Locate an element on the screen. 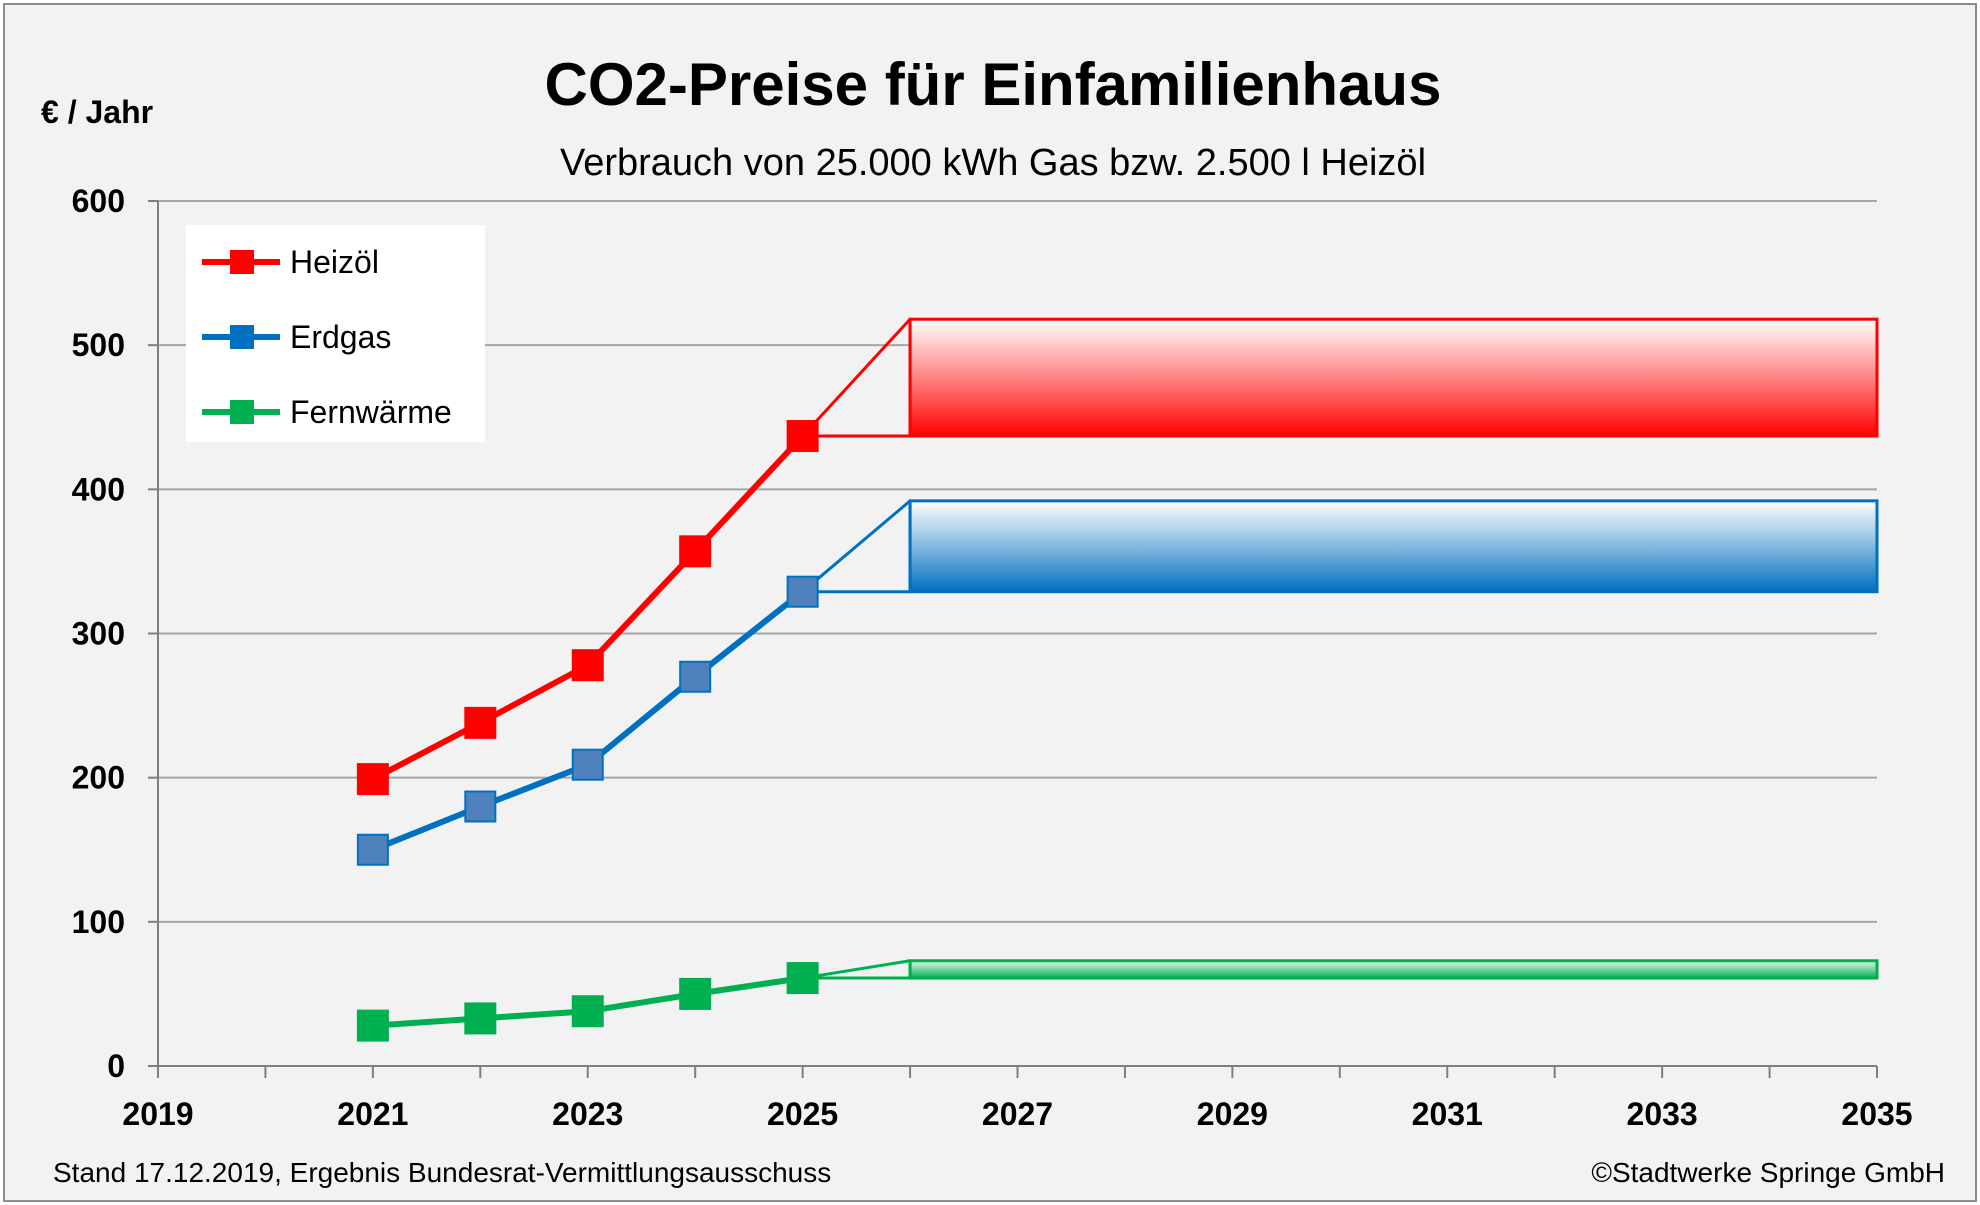 The image size is (1980, 1205). y-tick-label-500: 500 is located at coordinates (98, 345).